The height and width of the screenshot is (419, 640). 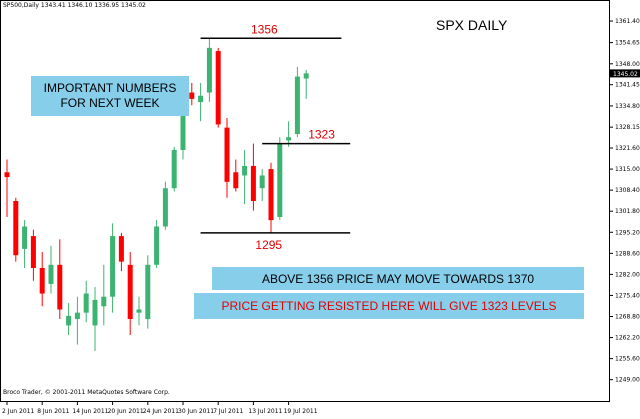 I want to click on y-tick-label: 1255.60, so click(x=627, y=359).